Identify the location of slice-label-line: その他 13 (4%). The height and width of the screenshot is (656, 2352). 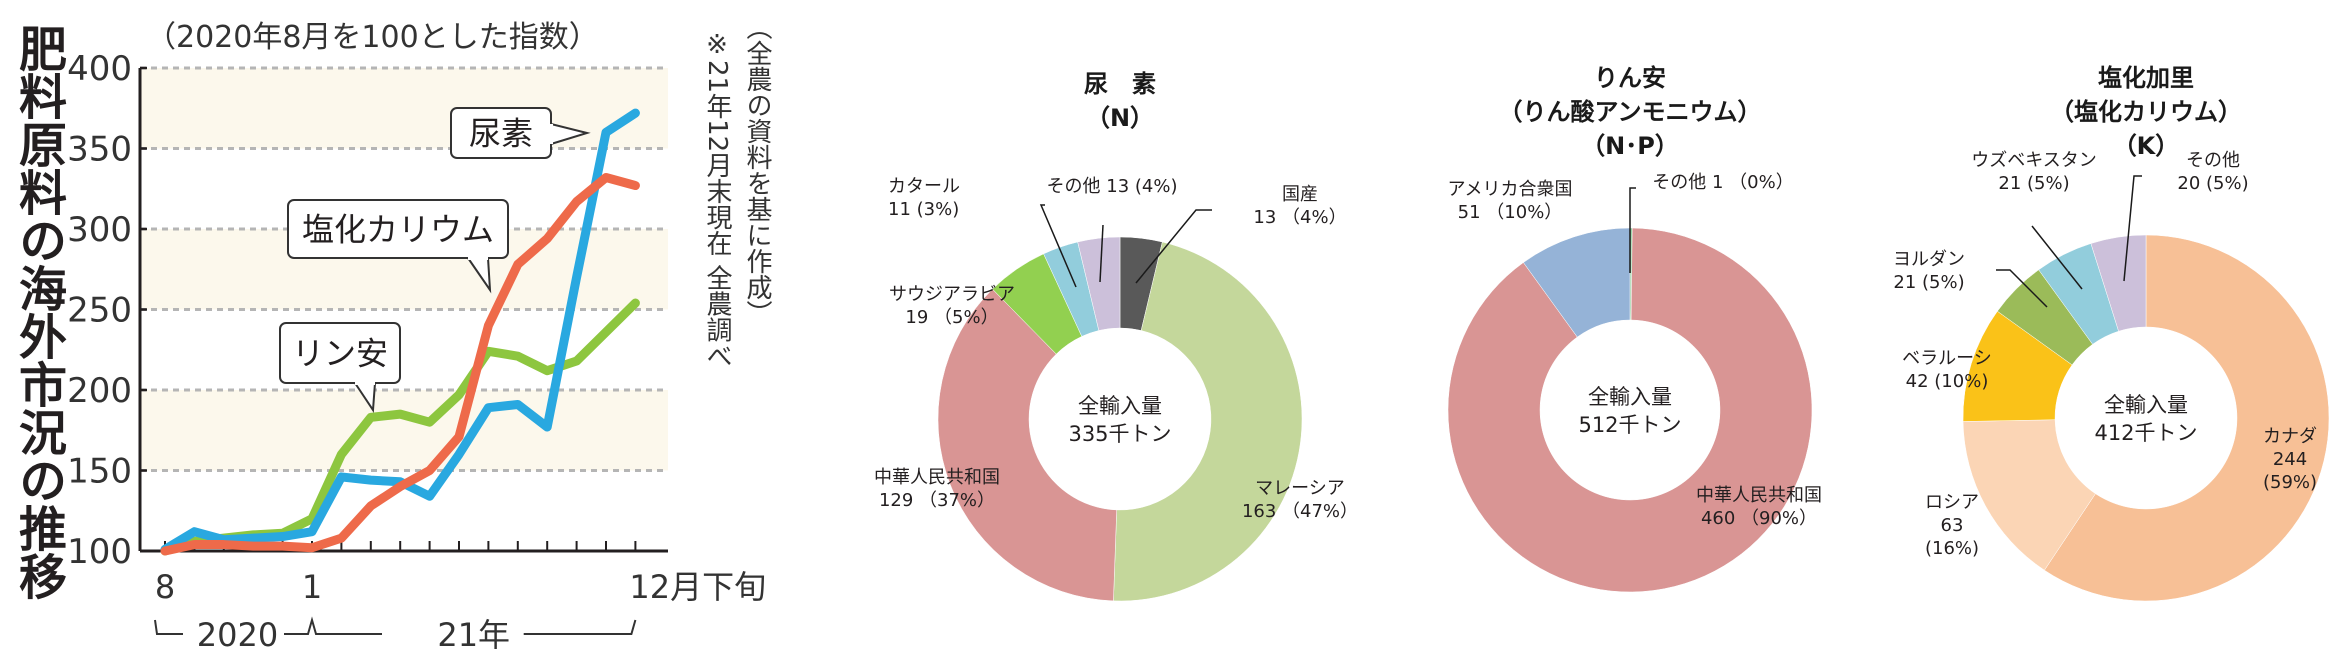
(1112, 186).